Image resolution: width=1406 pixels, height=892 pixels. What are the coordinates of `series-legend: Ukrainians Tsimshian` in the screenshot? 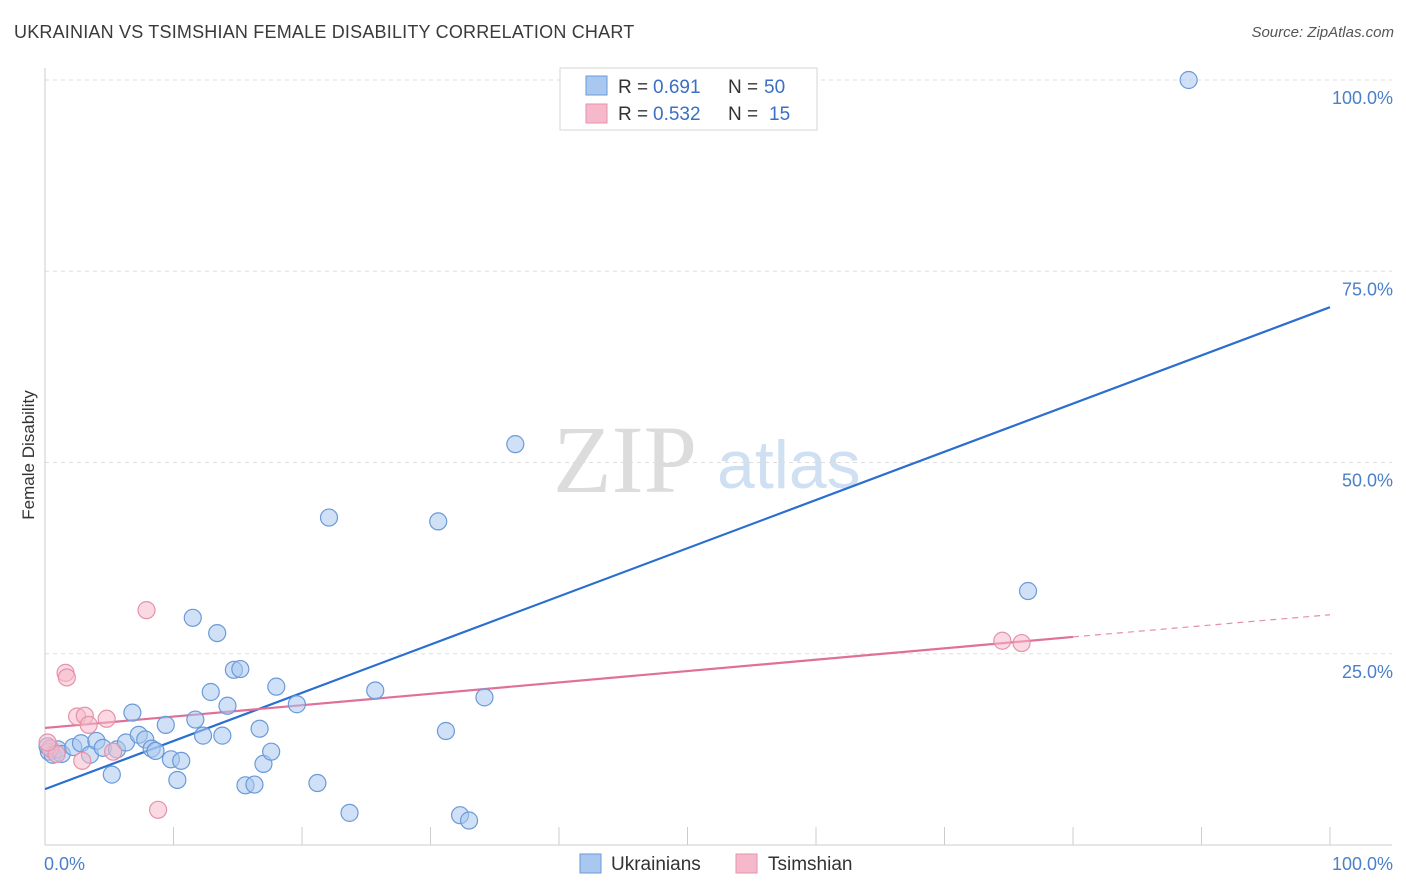 It's located at (715, 864).